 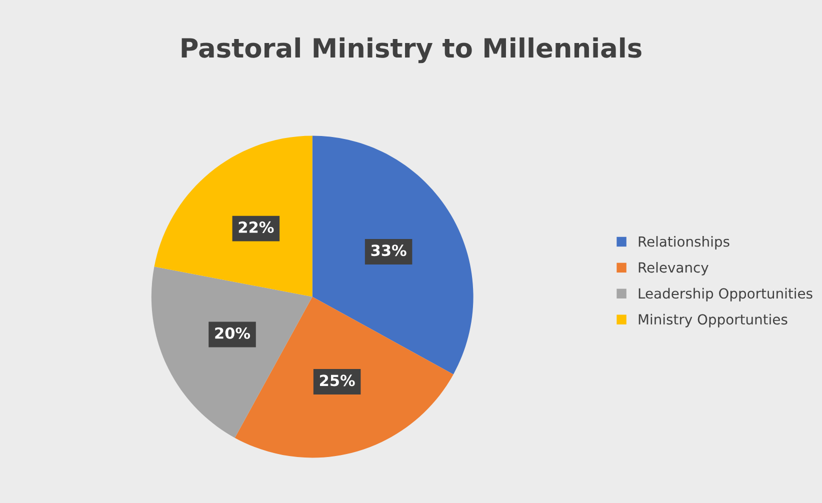 I want to click on legend-label: Relationships, so click(x=684, y=243).